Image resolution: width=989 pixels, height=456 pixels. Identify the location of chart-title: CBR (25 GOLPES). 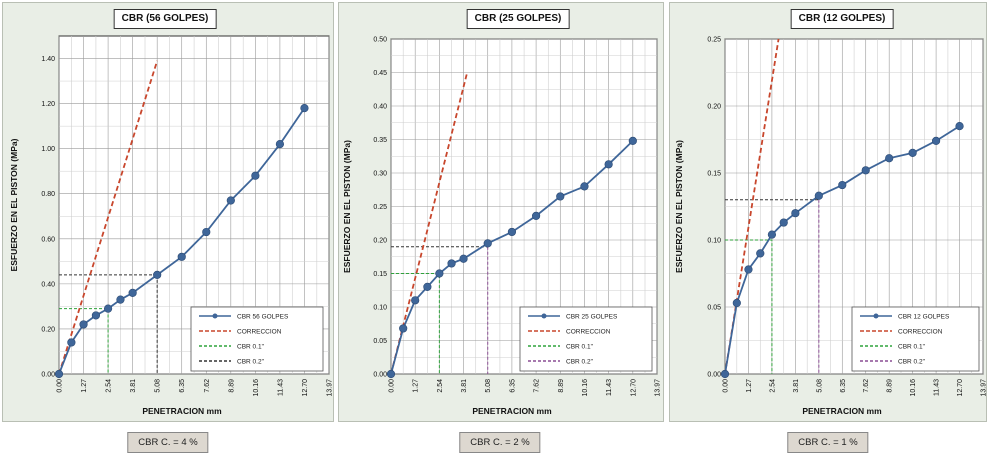
(518, 19).